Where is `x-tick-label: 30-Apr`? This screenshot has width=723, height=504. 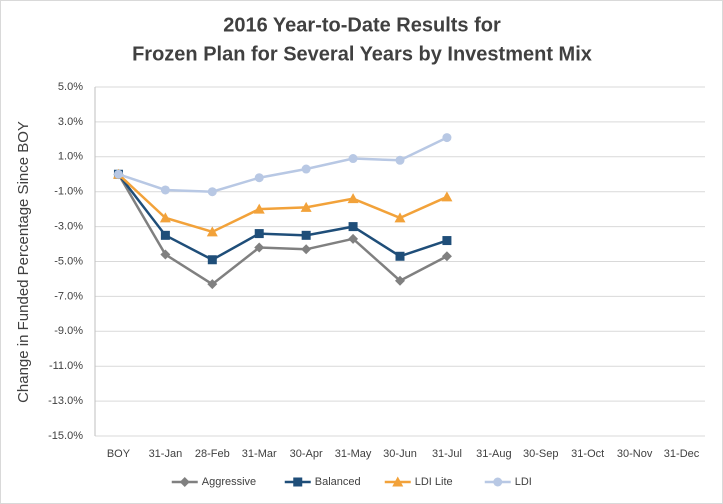 x-tick-label: 30-Apr is located at coordinates (306, 454).